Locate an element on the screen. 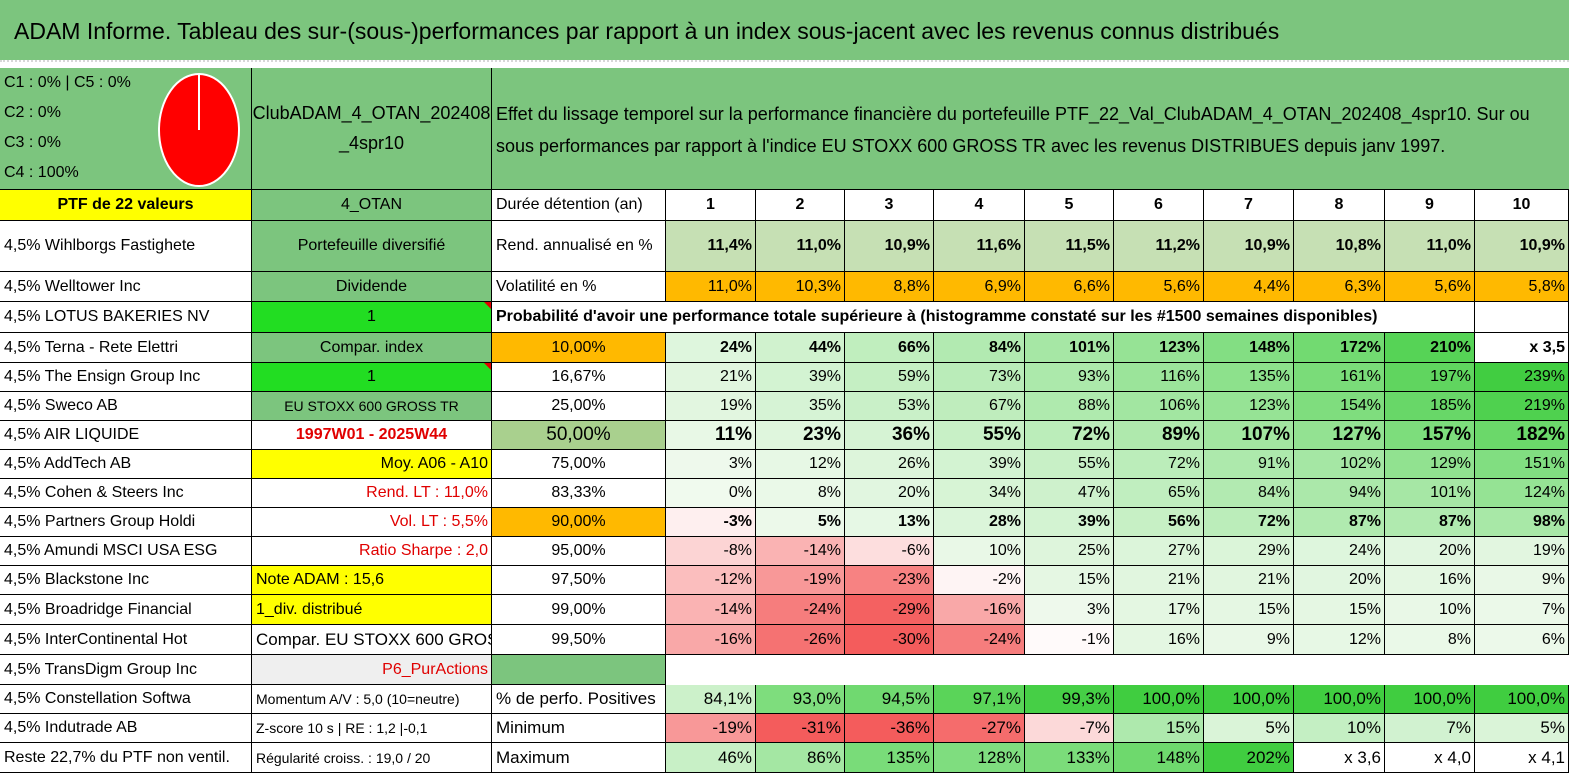 The image size is (1569, 782). holding-row: 4,5% Wihlborgs Fastighete is located at coordinates (126, 246).